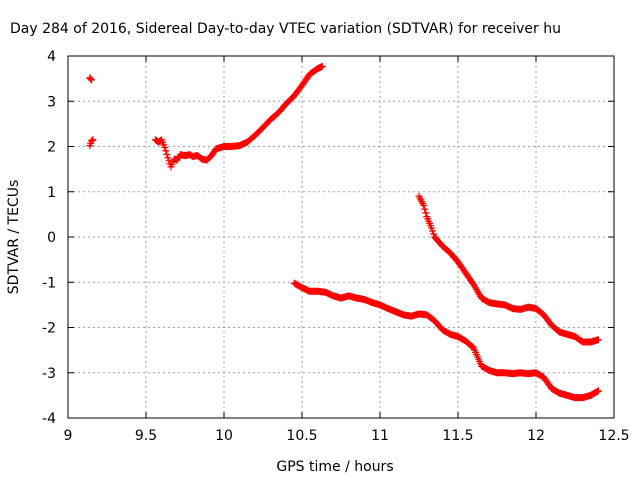 The height and width of the screenshot is (480, 640). What do you see at coordinates (49, 419) in the screenshot?
I see `y-tick-label: -4` at bounding box center [49, 419].